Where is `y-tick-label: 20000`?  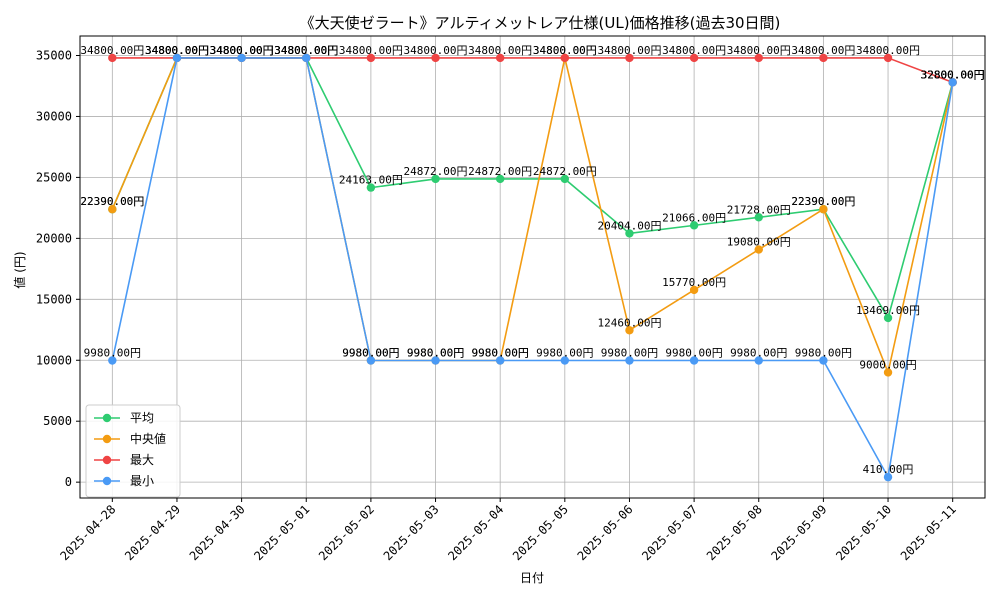
y-tick-label: 20000 is located at coordinates (54, 238).